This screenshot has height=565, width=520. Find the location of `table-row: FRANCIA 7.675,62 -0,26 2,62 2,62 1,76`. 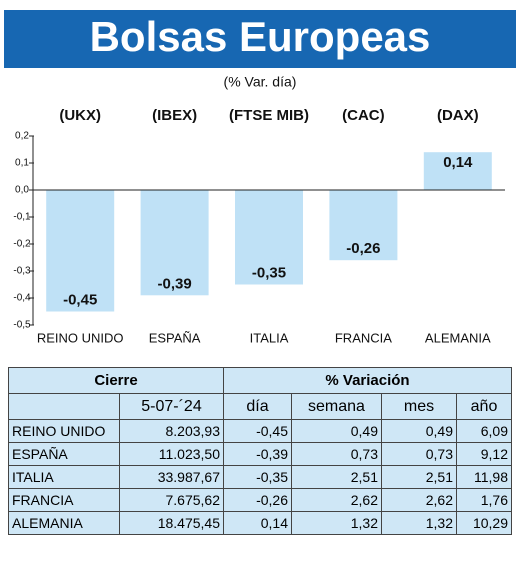

table-row: FRANCIA 7.675,62 -0,26 2,62 2,62 1,76 is located at coordinates (260, 500).